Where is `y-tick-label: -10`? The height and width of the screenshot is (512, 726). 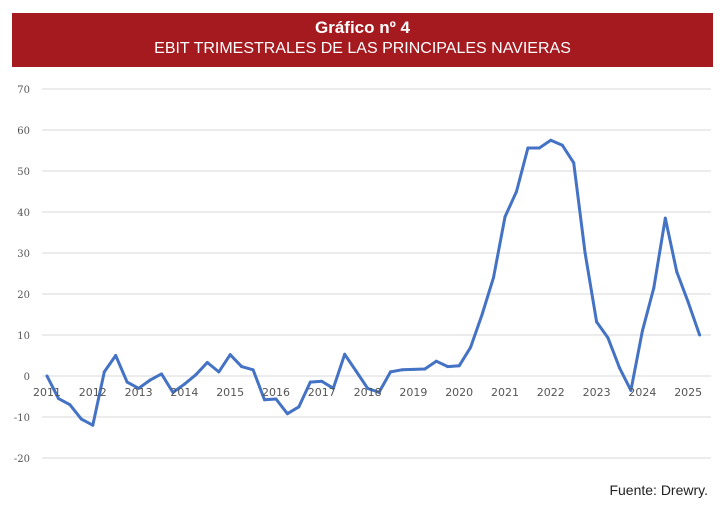 y-tick-label: -10 is located at coordinates (22, 418).